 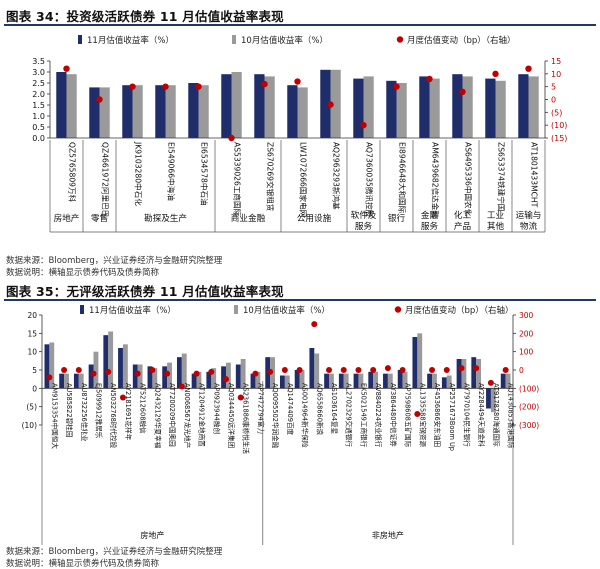 I want to click on category-label: AT9178780海通国际, so click(x=496, y=415).